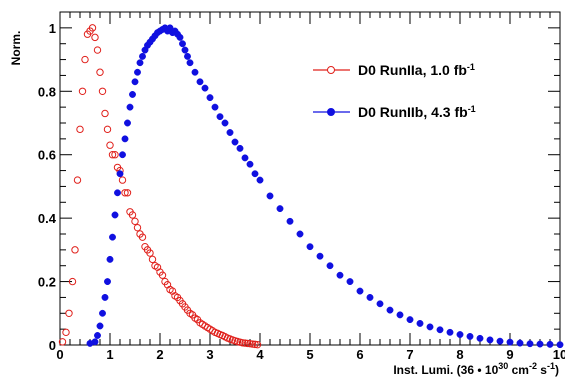 Image resolution: width=565 pixels, height=383 pixels. I want to click on y-axis-title: Norm., so click(16, 48).